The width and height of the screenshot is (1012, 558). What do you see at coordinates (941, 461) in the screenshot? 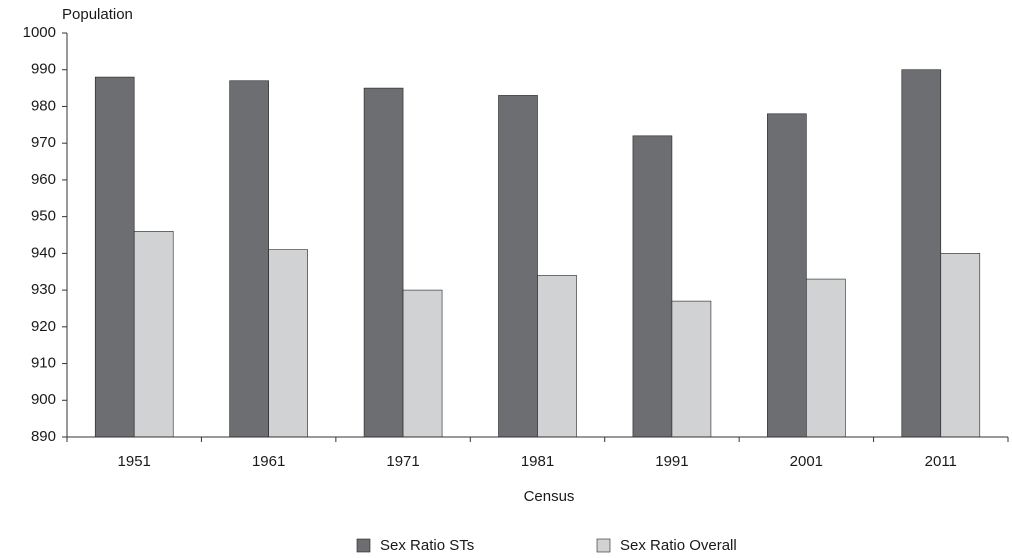
I see `x-tick-label: 2011` at bounding box center [941, 461].